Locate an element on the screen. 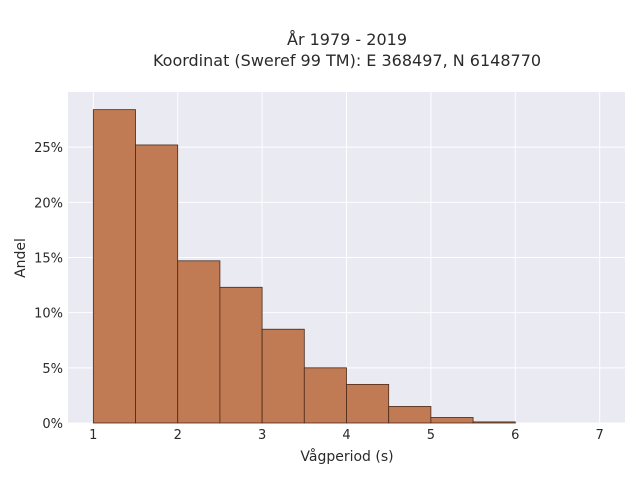  y-tick-label: 5% is located at coordinates (52, 369).